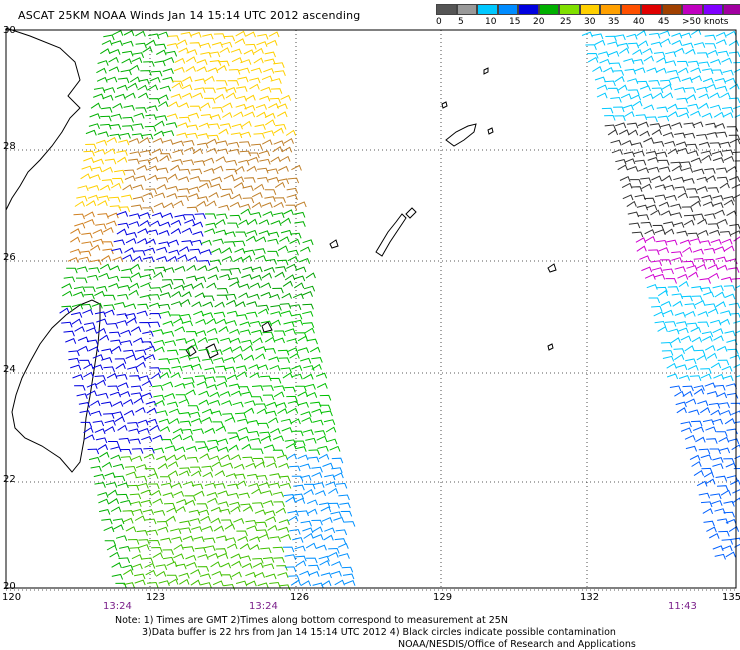 This screenshot has height=650, width=740. Describe the element at coordinates (156, 597) in the screenshot. I see `lon-label-123: 123` at that location.